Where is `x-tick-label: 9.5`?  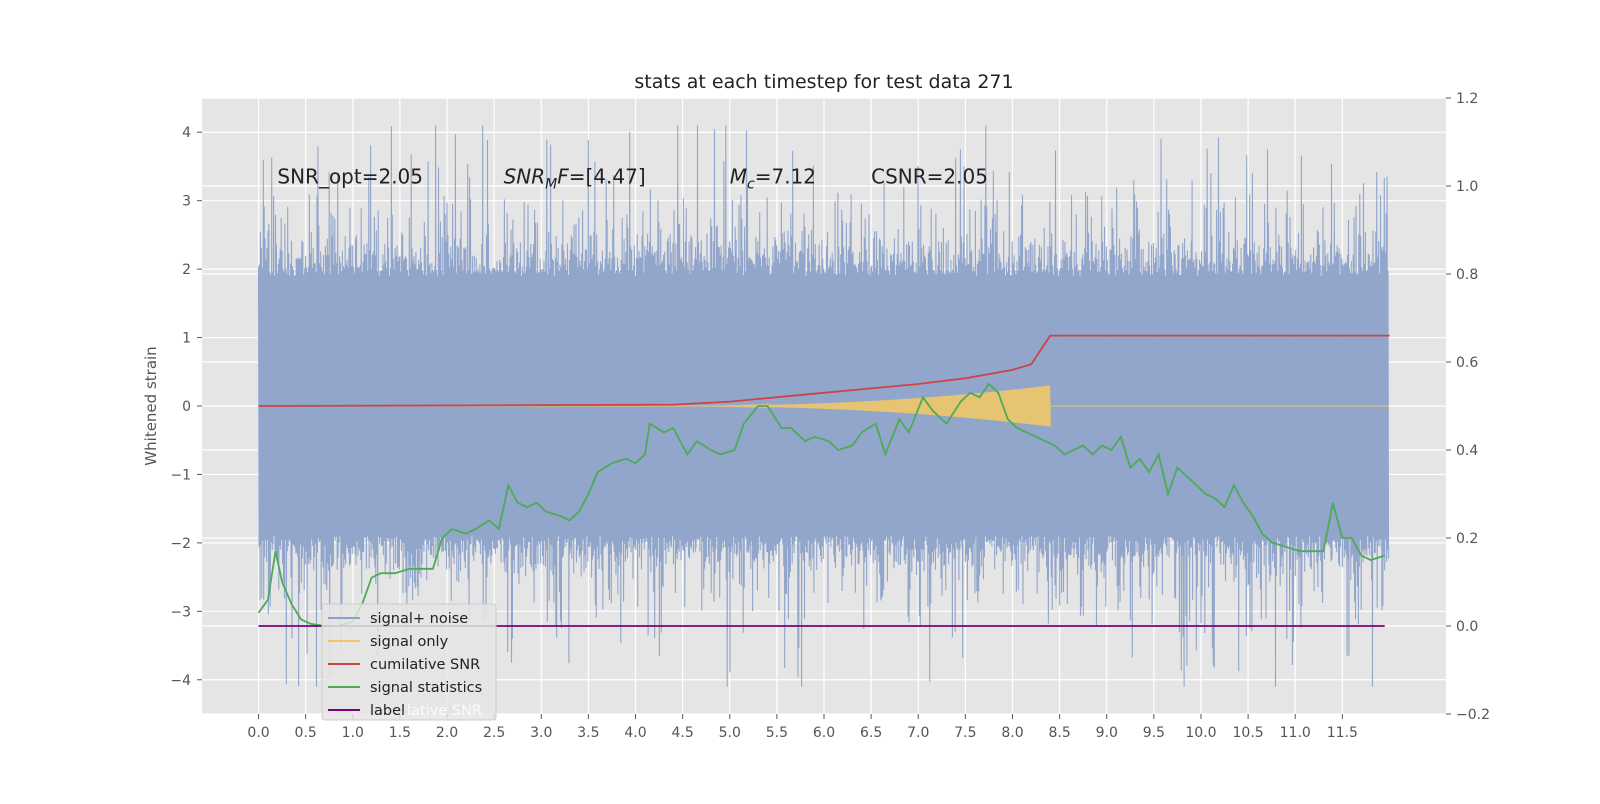
x-tick-label: 9.5 is located at coordinates (1154, 733).